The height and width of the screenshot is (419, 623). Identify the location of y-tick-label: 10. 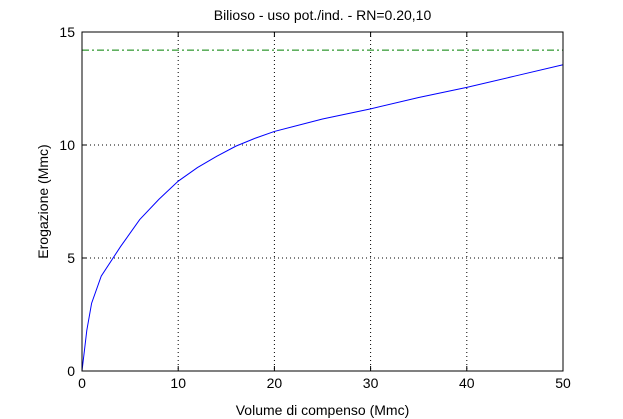
(67, 145).